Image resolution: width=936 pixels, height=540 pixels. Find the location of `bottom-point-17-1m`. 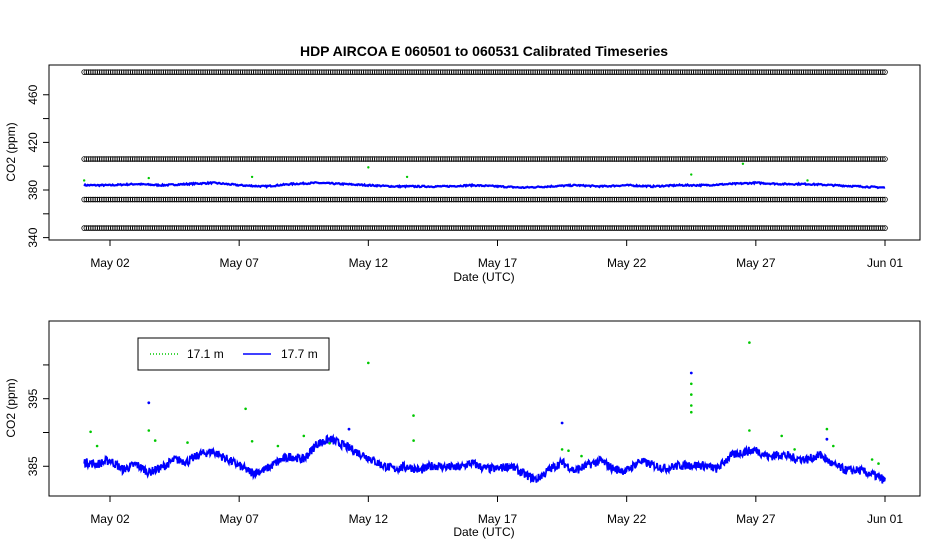

bottom-point-17-1m is located at coordinates (245, 409).